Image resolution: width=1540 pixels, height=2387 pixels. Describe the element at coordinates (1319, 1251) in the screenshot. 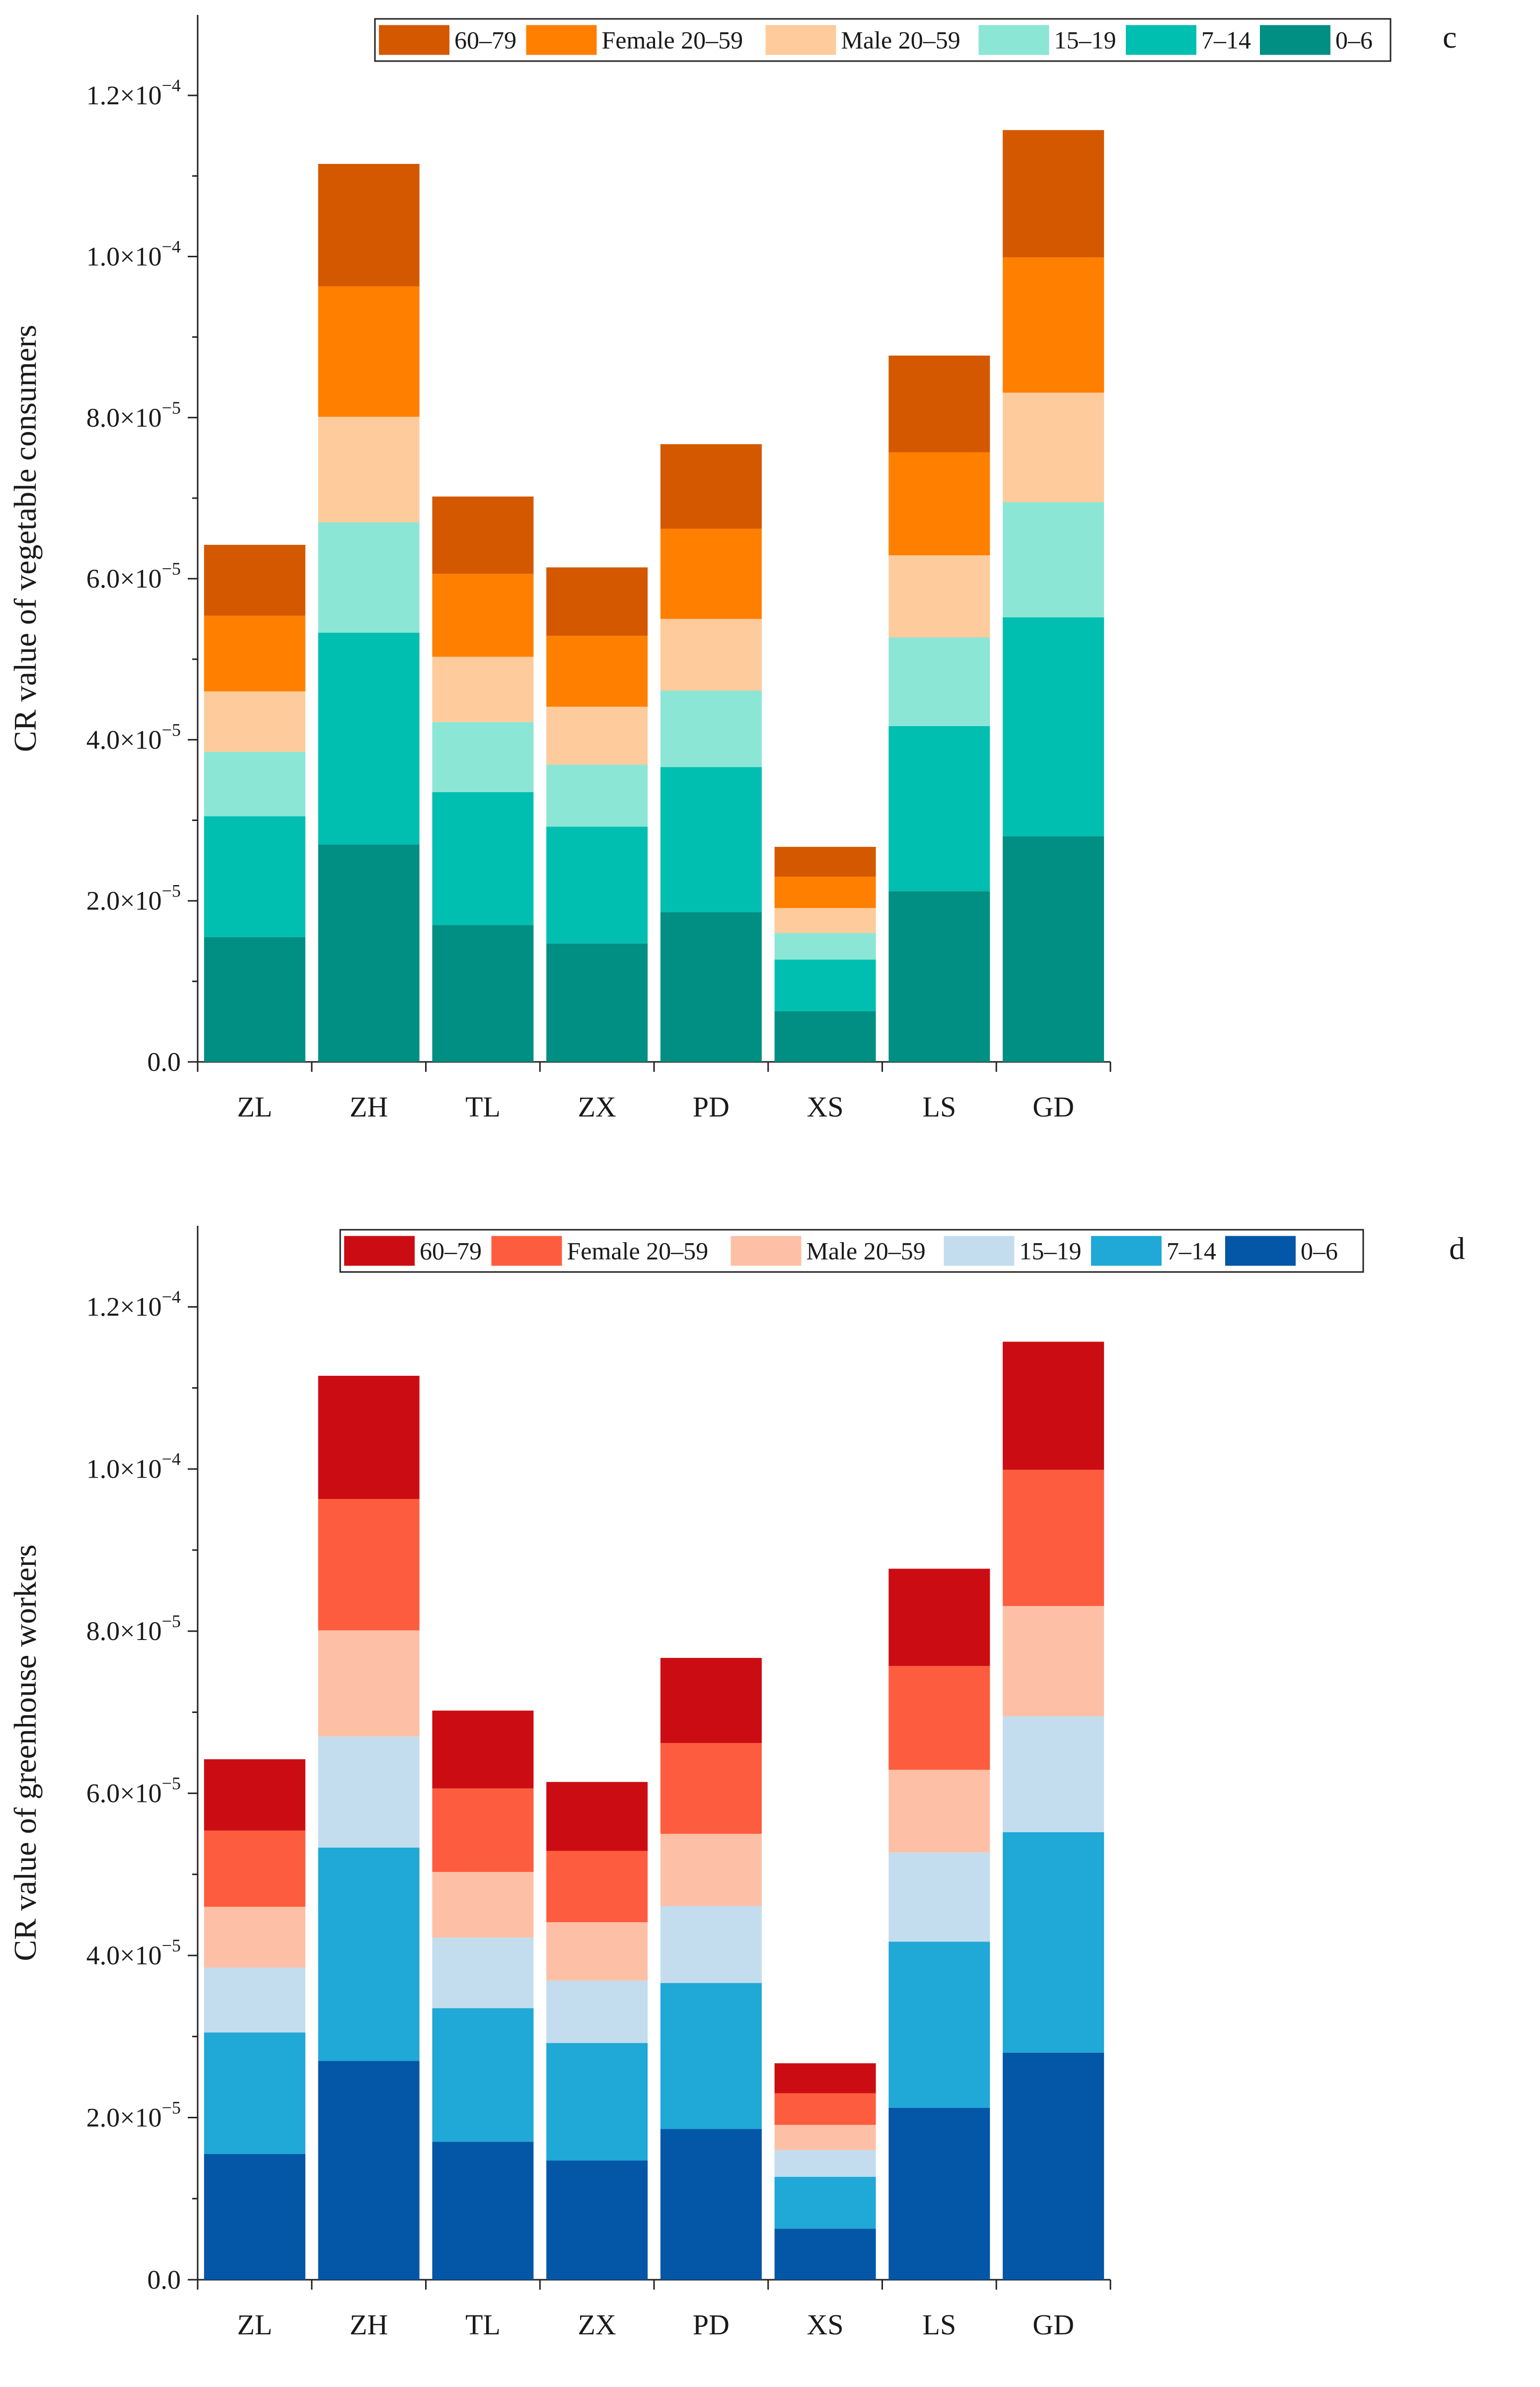

I see `legend-label: 0–6` at that location.